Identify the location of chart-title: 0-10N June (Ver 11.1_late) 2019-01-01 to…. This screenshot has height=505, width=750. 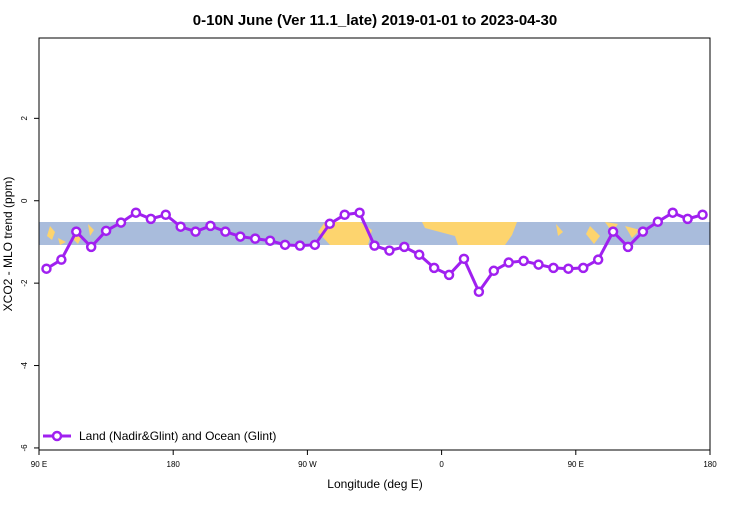
(375, 20).